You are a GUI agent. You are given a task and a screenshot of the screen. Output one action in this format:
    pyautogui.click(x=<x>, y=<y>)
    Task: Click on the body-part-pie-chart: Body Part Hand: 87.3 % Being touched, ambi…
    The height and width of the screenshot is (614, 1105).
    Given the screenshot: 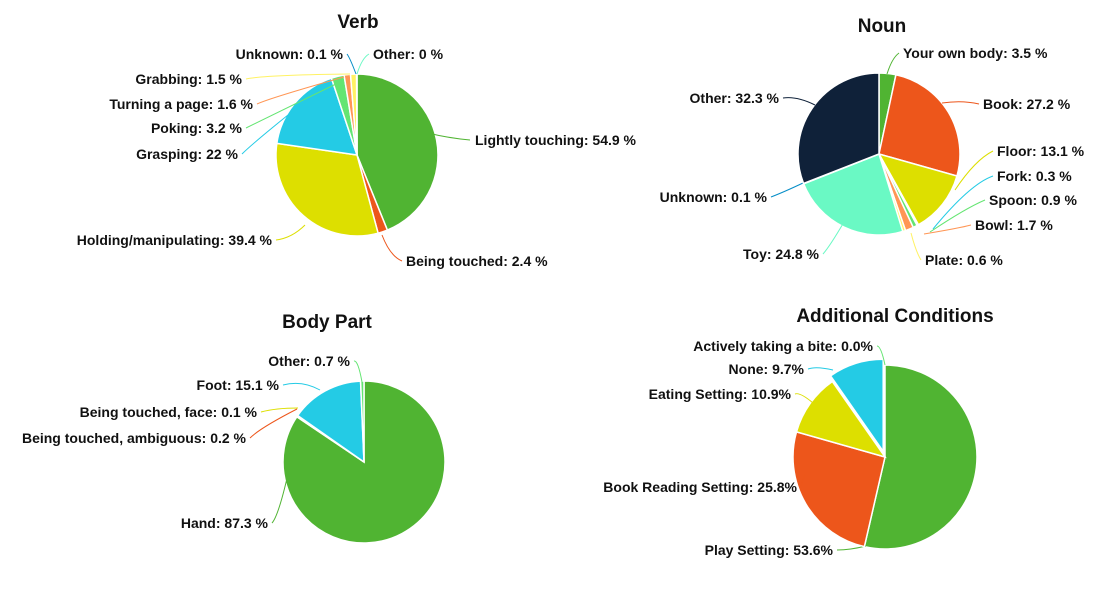 What is the action you would take?
    pyautogui.click(x=233, y=427)
    